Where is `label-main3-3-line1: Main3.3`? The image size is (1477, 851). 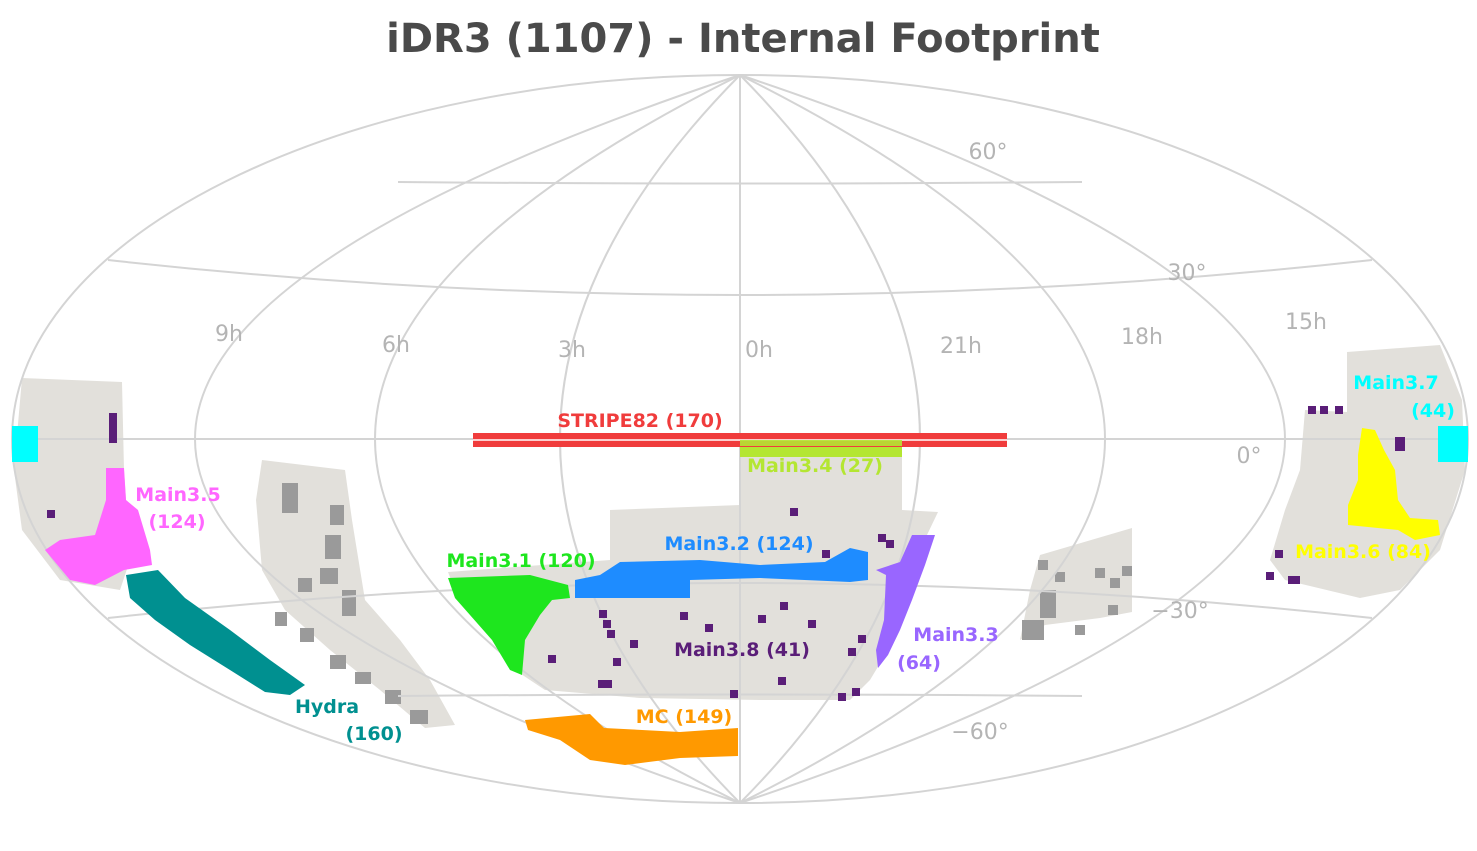 label-main3-3-line1: Main3.3 is located at coordinates (955, 635).